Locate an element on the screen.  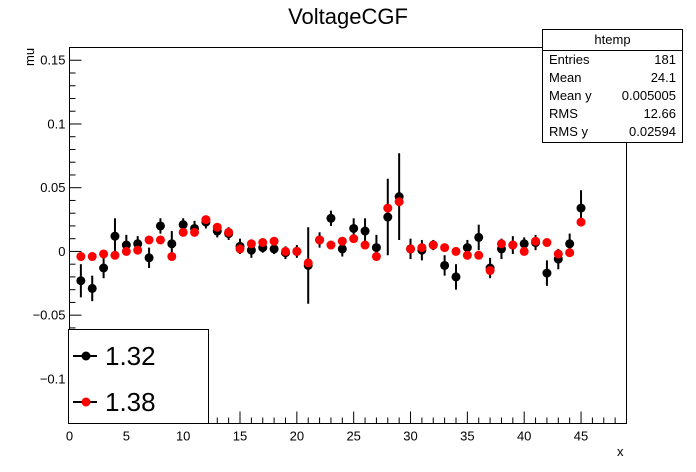
y-tick-label: 0 is located at coordinates (61, 251).